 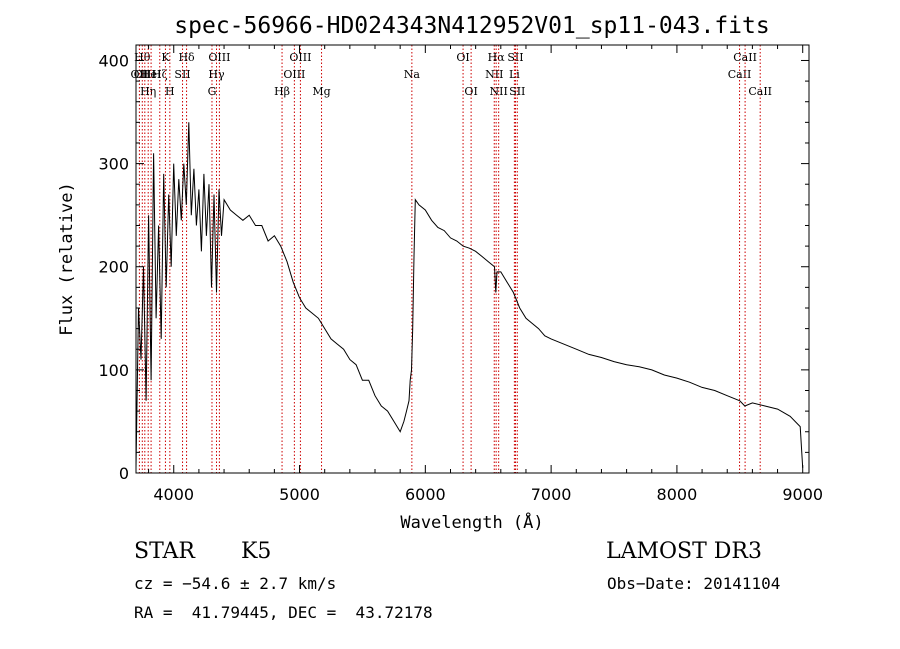 What do you see at coordinates (471, 522) in the screenshot?
I see `x-axis-label: Wavelength (Å)` at bounding box center [471, 522].